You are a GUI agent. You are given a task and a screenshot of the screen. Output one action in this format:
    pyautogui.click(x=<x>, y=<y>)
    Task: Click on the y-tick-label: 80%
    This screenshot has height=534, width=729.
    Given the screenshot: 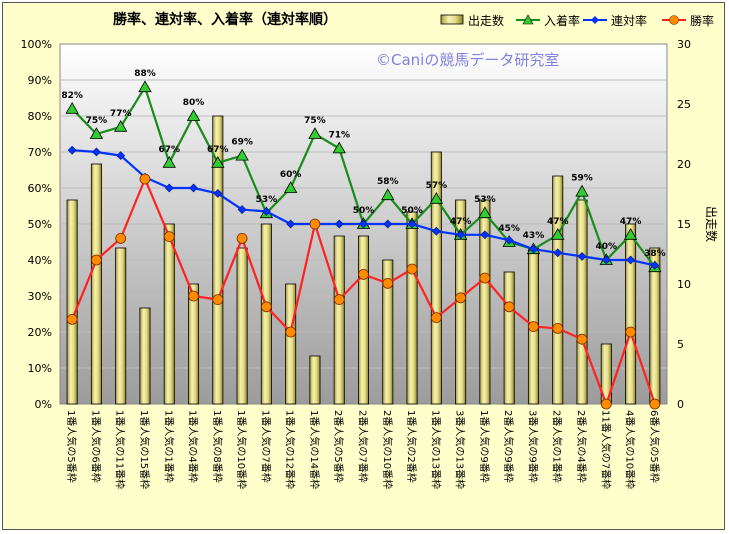 What is the action you would take?
    pyautogui.click(x=40, y=116)
    